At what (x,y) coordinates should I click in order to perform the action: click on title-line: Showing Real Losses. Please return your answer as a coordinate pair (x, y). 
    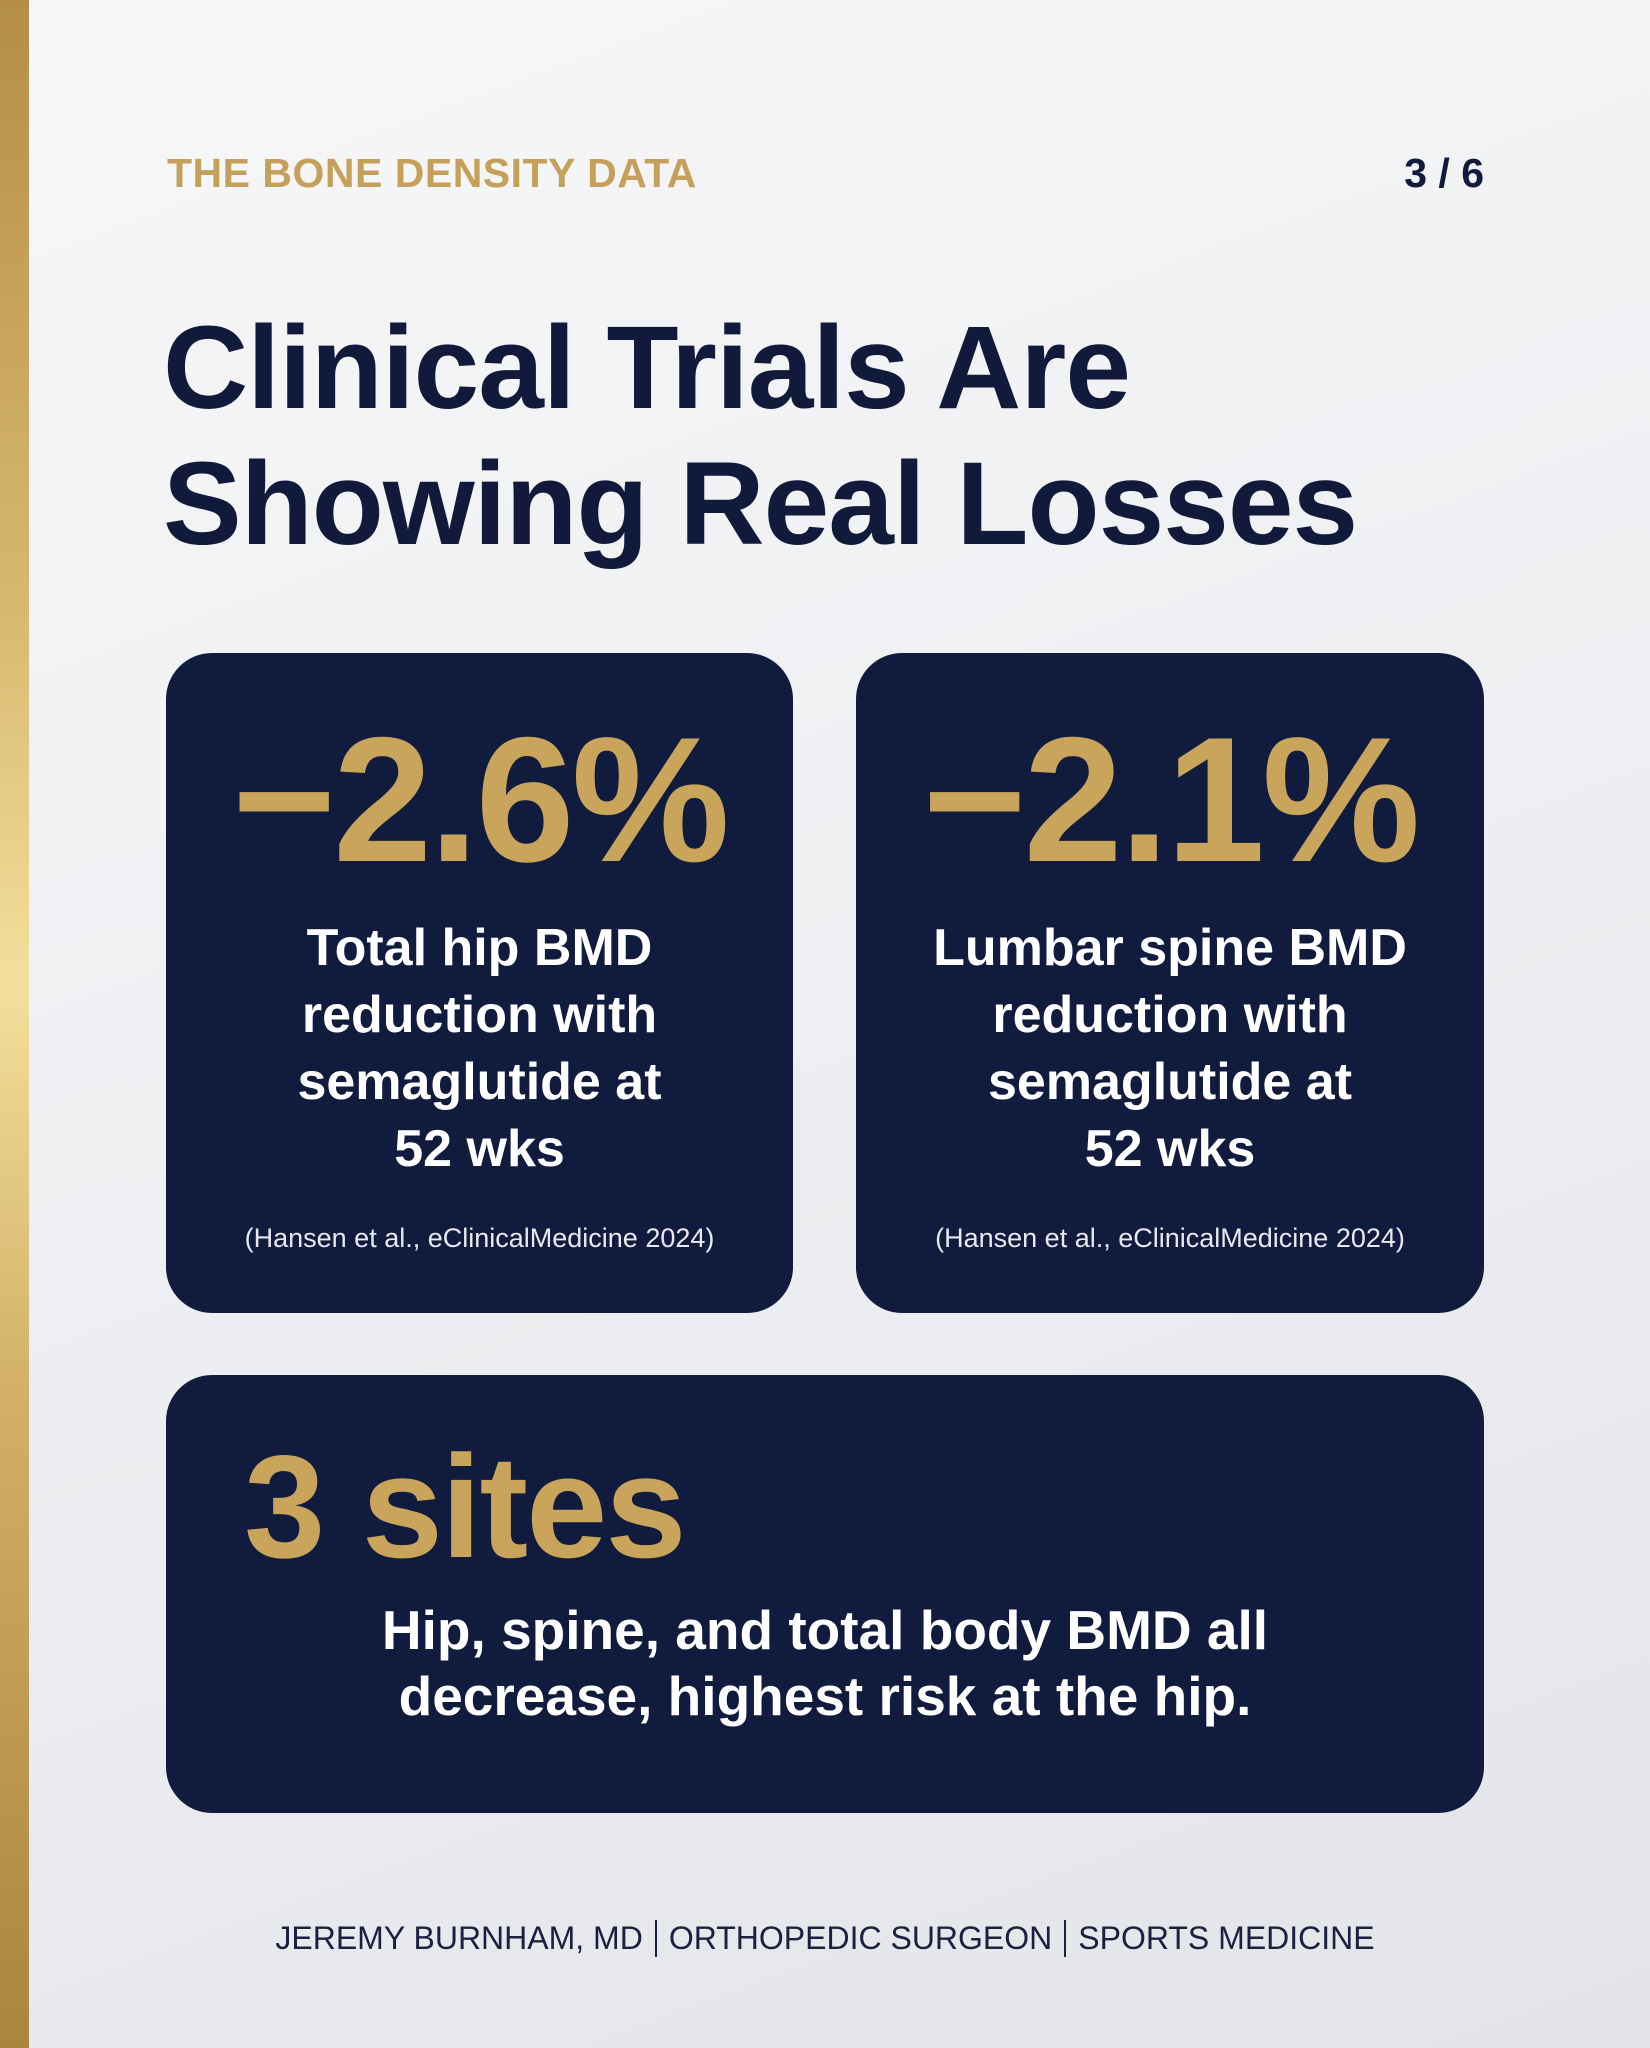
    Looking at the image, I should click on (760, 504).